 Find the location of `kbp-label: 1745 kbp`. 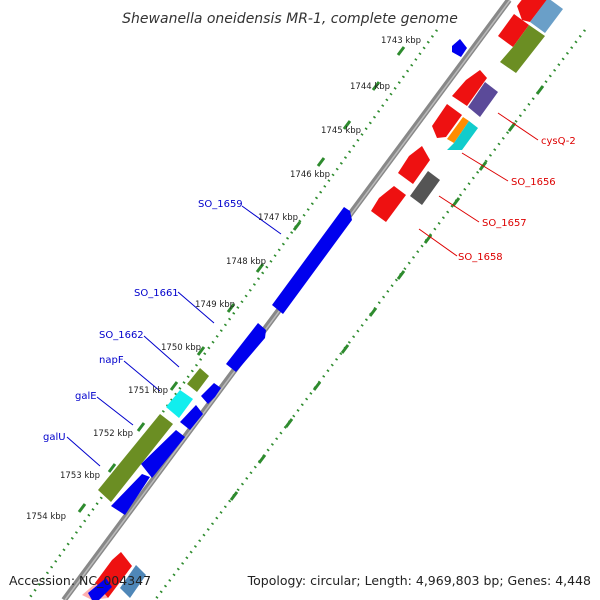

kbp-label: 1745 kbp is located at coordinates (341, 131).